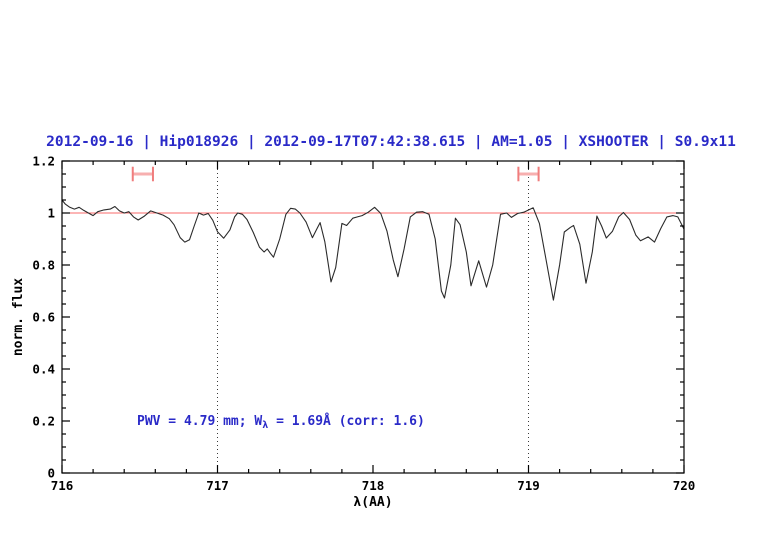 The width and height of the screenshot is (782, 542). Describe the element at coordinates (217, 485) in the screenshot. I see `x-tick-label-717: 717` at that location.